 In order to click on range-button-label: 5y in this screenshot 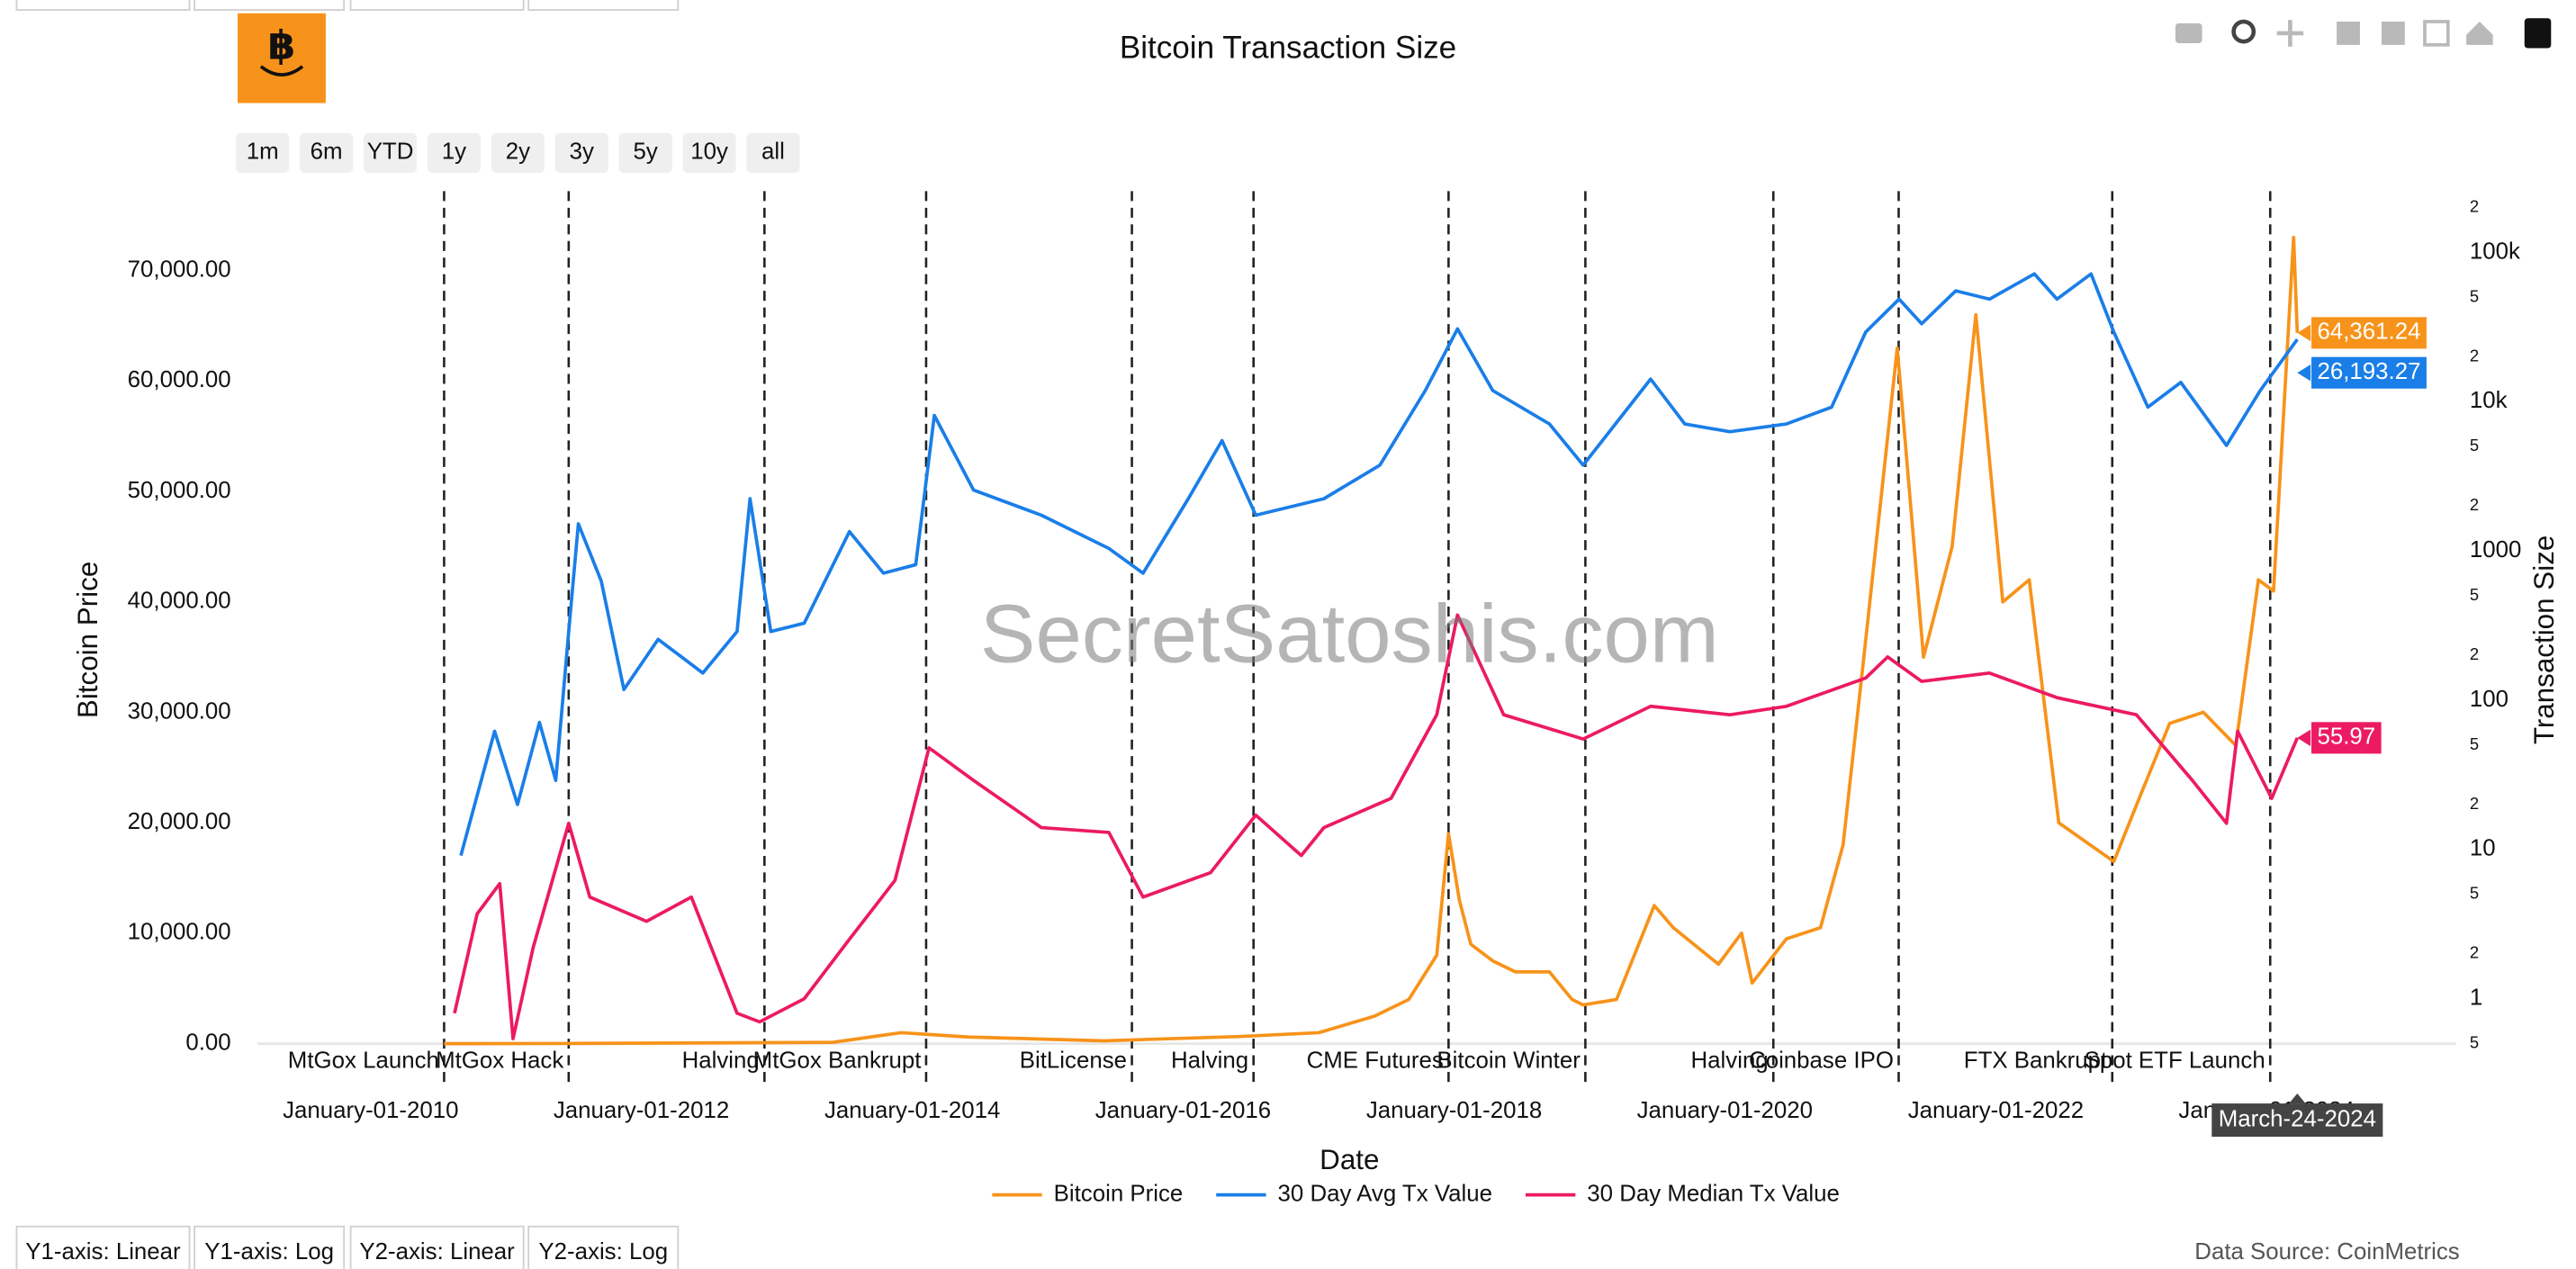, I will do `click(646, 153)`.